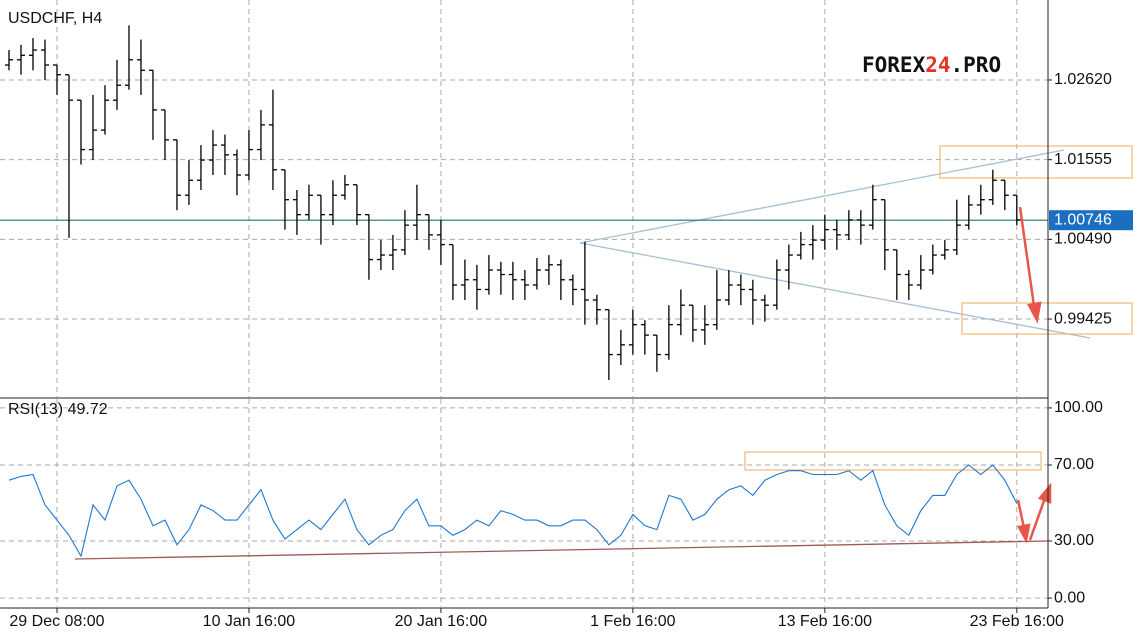  What do you see at coordinates (1083, 239) in the screenshot?
I see `y-tick-label: 1.00490` at bounding box center [1083, 239].